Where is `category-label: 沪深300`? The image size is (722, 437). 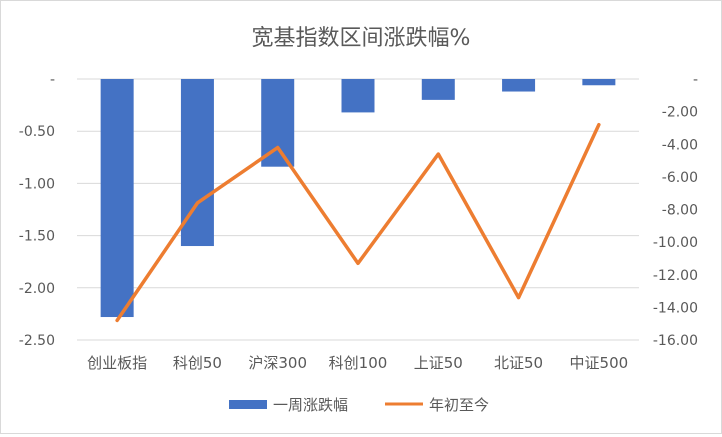 category-label: 沪深300 is located at coordinates (277, 363).